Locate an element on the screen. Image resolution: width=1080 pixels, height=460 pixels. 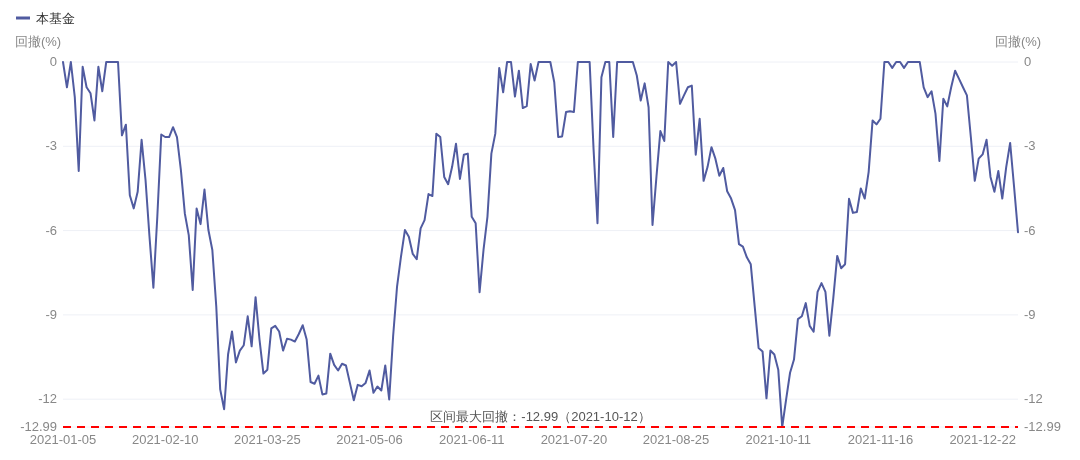
x-tick-label: 2021-12-22 is located at coordinates (982, 439).